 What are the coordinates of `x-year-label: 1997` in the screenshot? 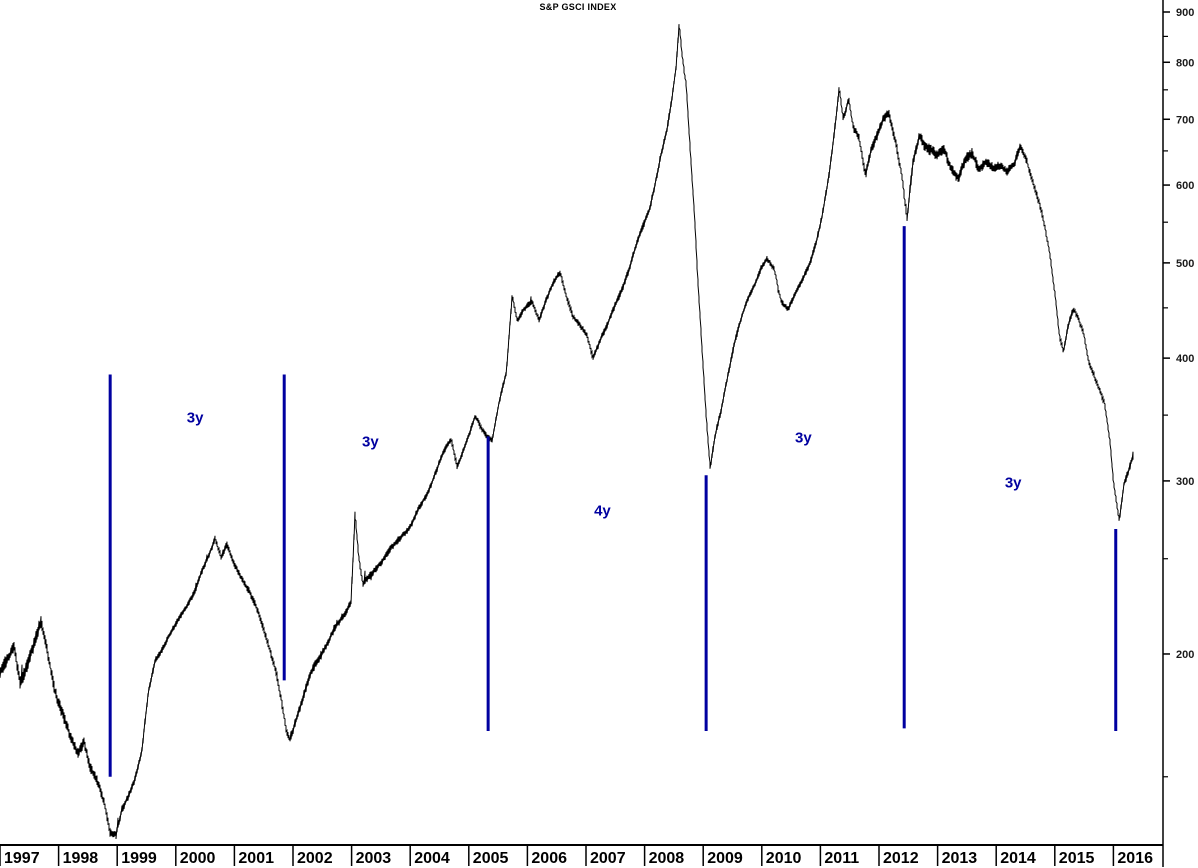 It's located at (22, 858).